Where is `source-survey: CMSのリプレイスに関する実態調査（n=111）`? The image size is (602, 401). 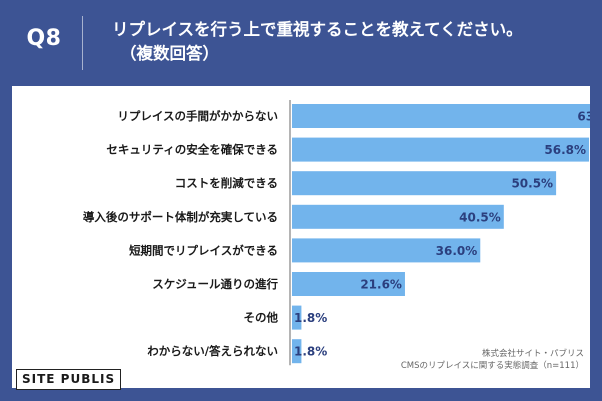
source-survey: CMSのリプレイスに関する実態調査（n=111） is located at coordinates (492, 366).